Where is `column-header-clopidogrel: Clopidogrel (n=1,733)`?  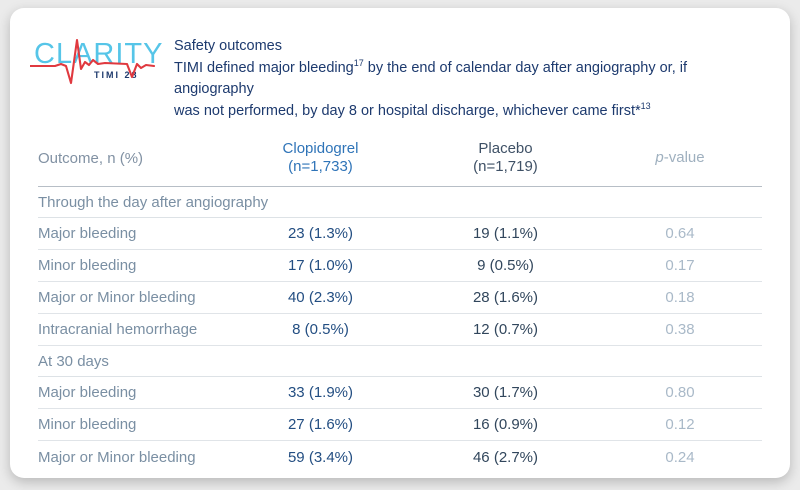 column-header-clopidogrel: Clopidogrel (n=1,733) is located at coordinates (320, 159).